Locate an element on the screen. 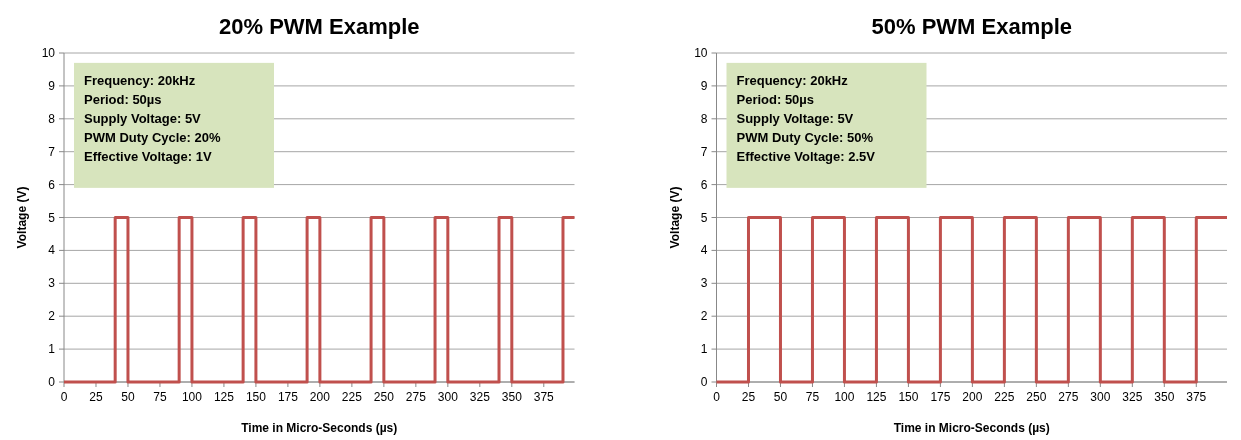 The height and width of the screenshot is (440, 1241). annotation: PWM Duty Cycle: 20% is located at coordinates (152, 137).